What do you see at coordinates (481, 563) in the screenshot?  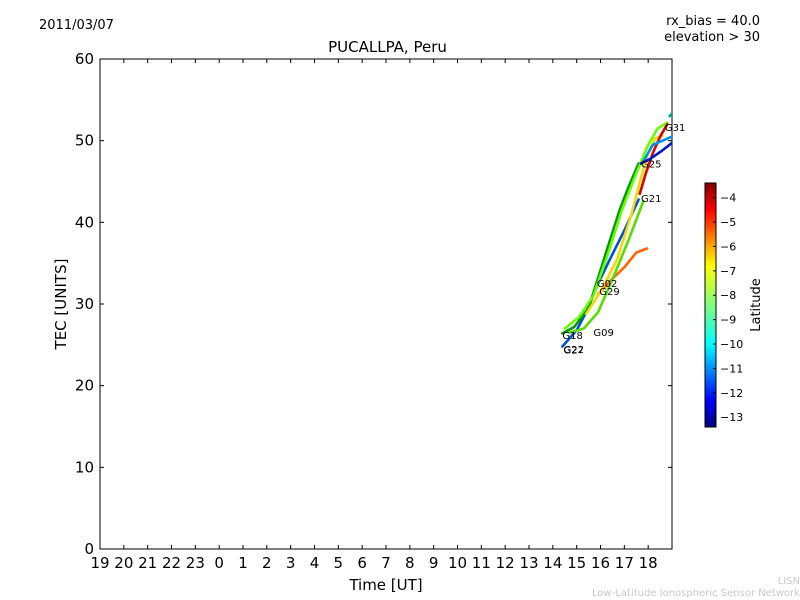 I see `x-tick-label: 11` at bounding box center [481, 563].